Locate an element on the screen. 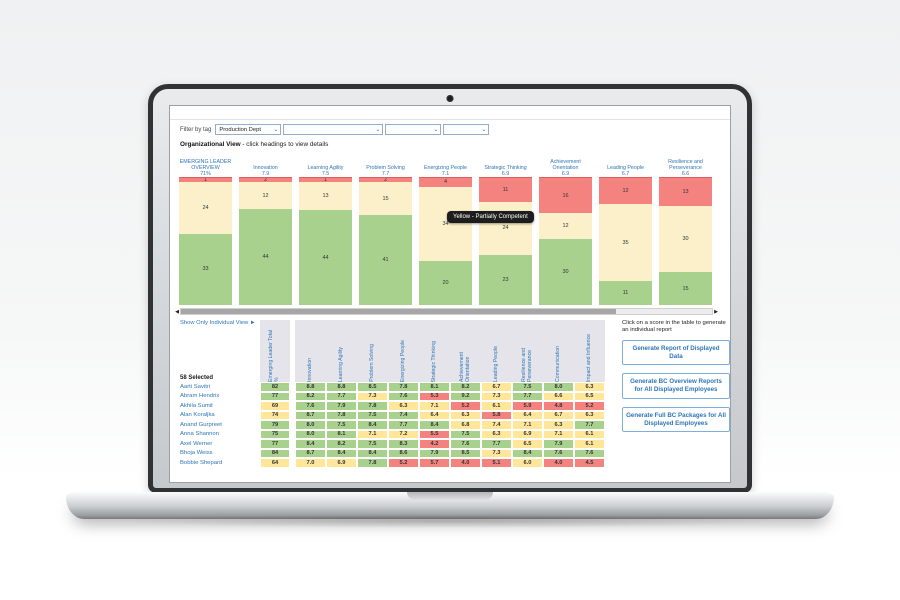 The image size is (900, 600). score-cell: 6.6 is located at coordinates (558, 396).